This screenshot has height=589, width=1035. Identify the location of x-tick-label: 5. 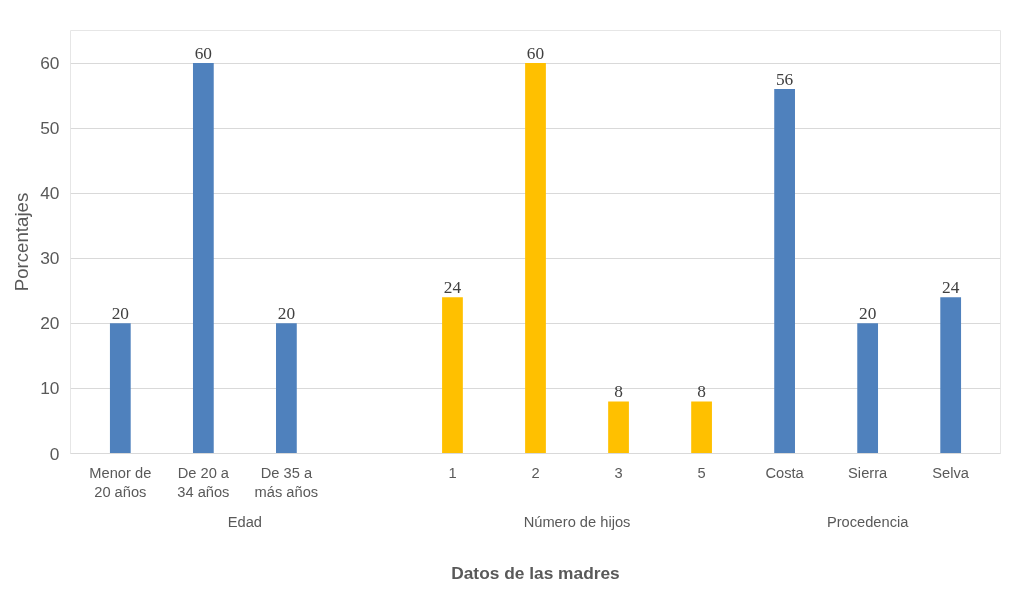
(701, 472).